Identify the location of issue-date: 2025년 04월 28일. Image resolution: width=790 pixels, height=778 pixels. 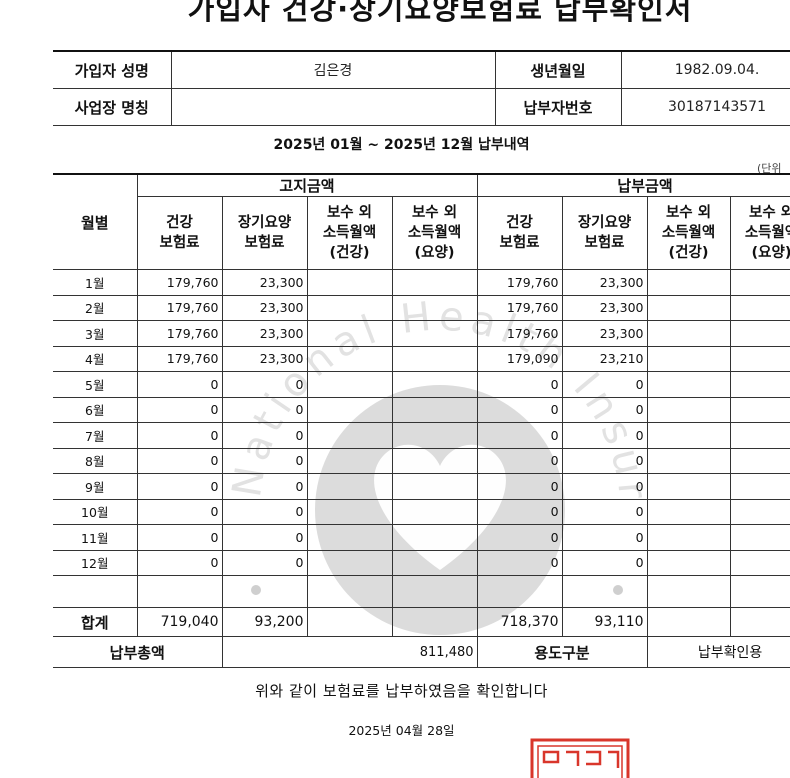
(401, 730).